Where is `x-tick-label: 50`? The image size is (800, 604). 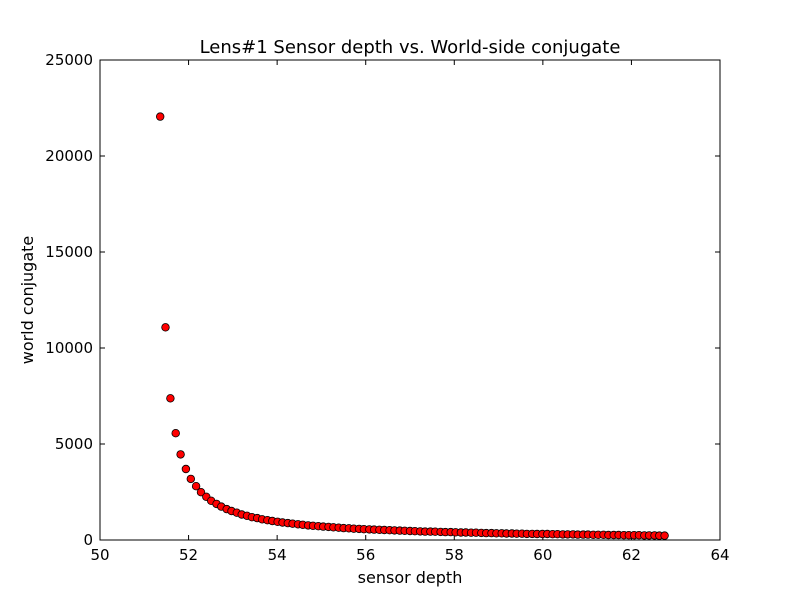
x-tick-label: 50 is located at coordinates (99, 555).